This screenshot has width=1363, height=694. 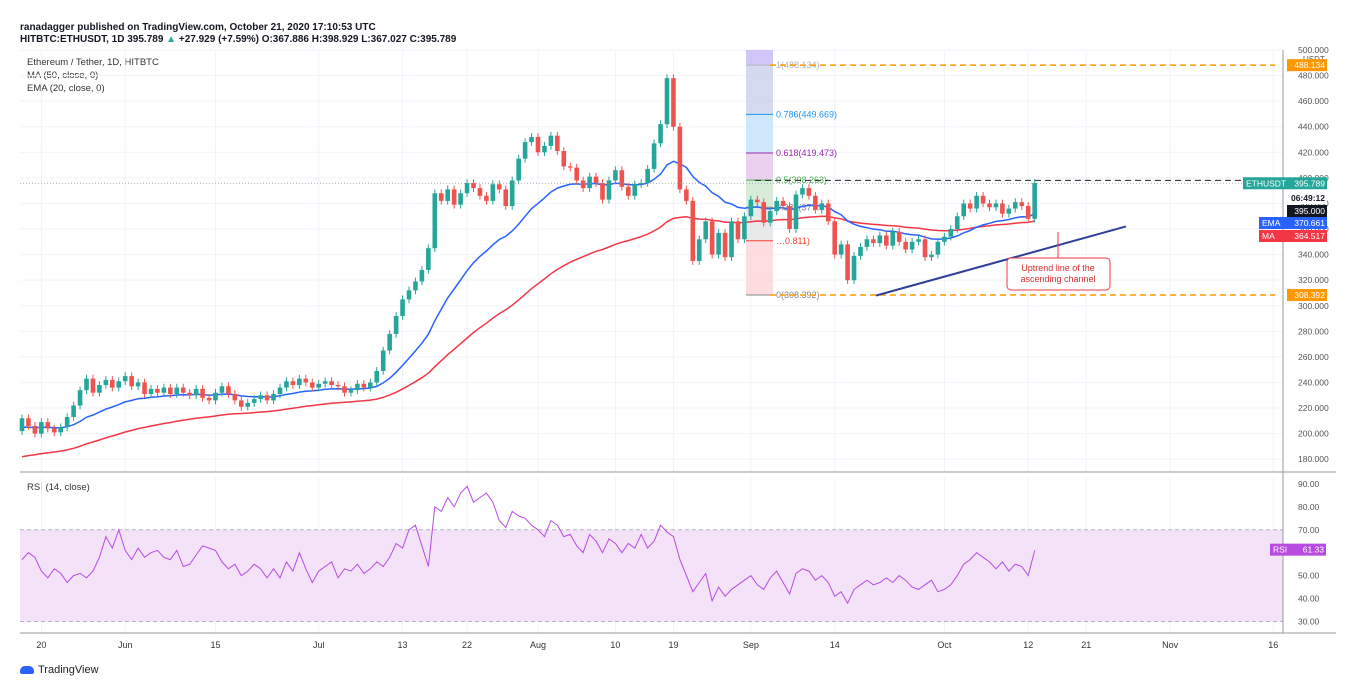 What do you see at coordinates (1309, 484) in the screenshot?
I see `rsi-tick-label: 90.00` at bounding box center [1309, 484].